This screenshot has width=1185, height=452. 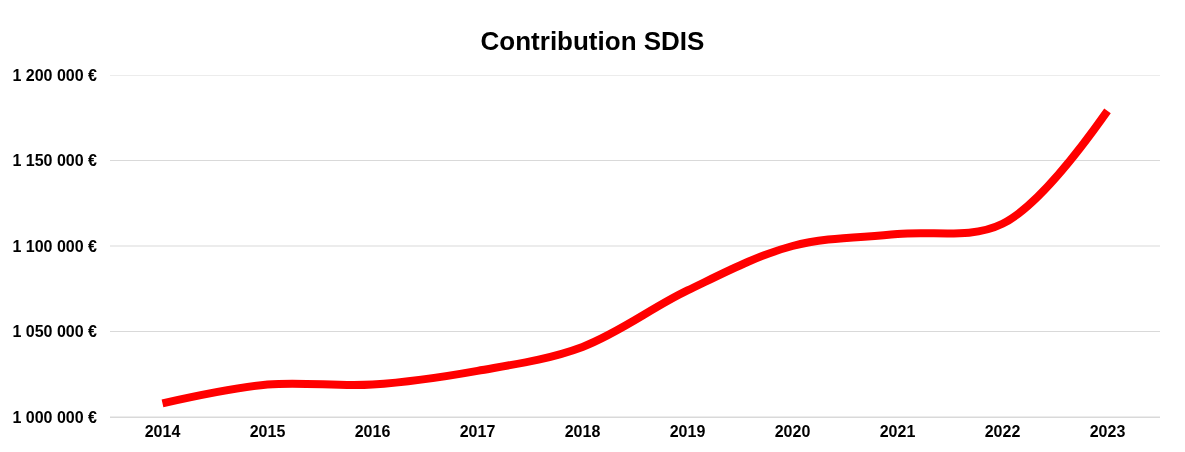 I want to click on x-tick-label: 2017, so click(x=477, y=432).